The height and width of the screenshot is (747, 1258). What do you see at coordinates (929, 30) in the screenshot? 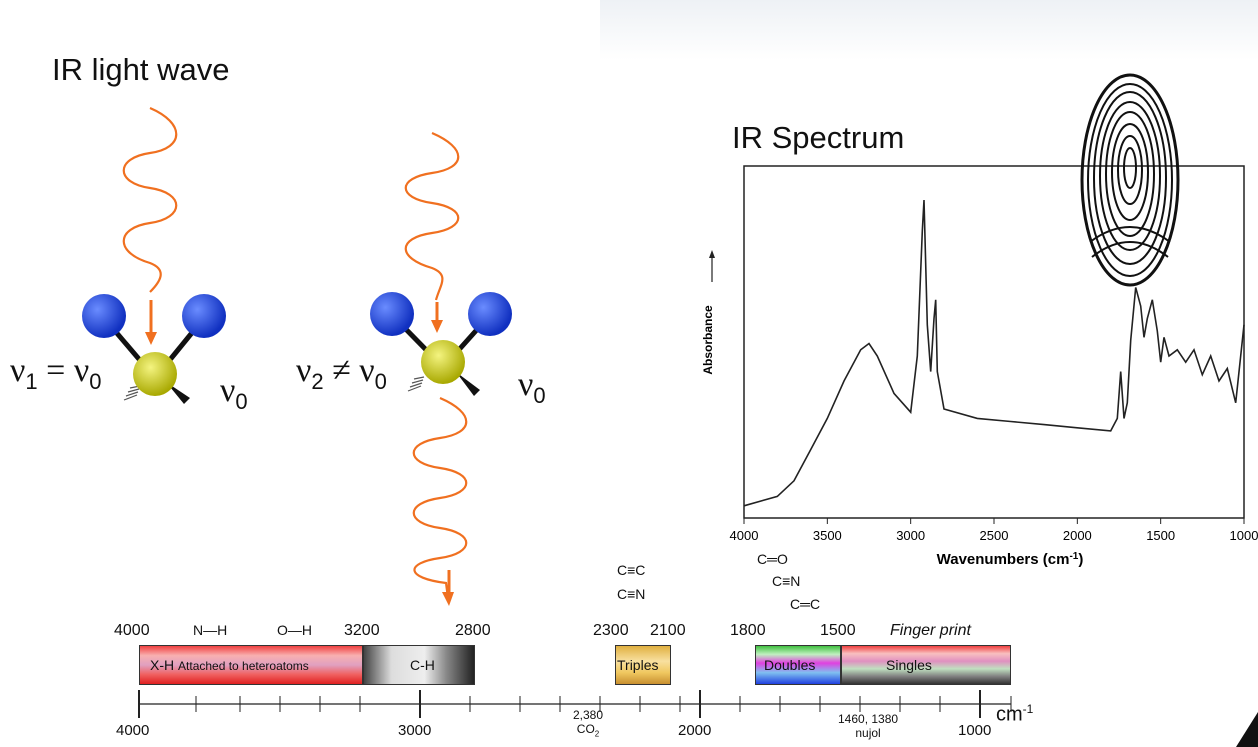
I see `header-band` at bounding box center [929, 30].